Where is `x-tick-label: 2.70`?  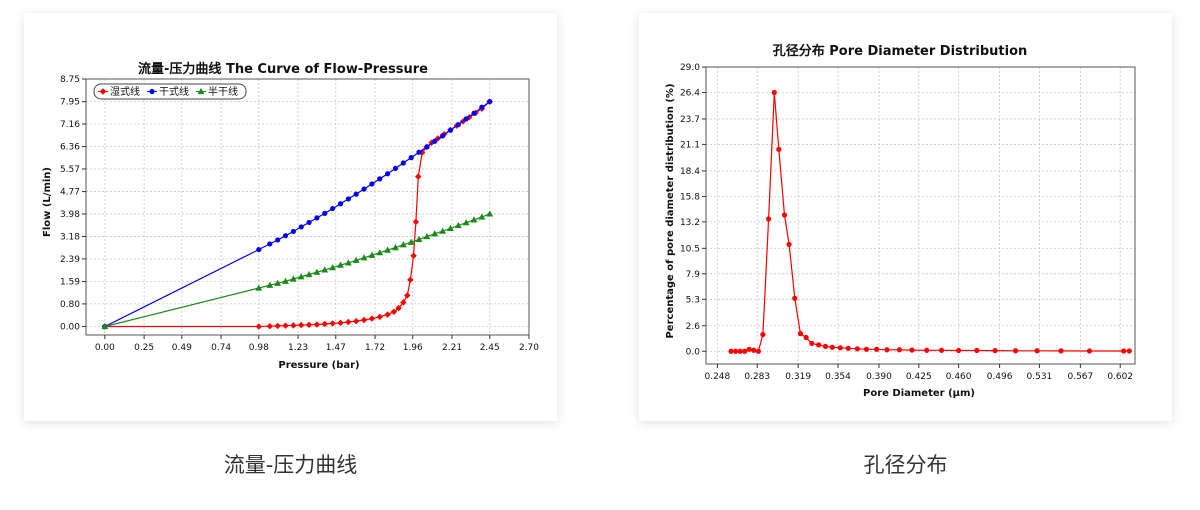
x-tick-label: 2.70 is located at coordinates (529, 348).